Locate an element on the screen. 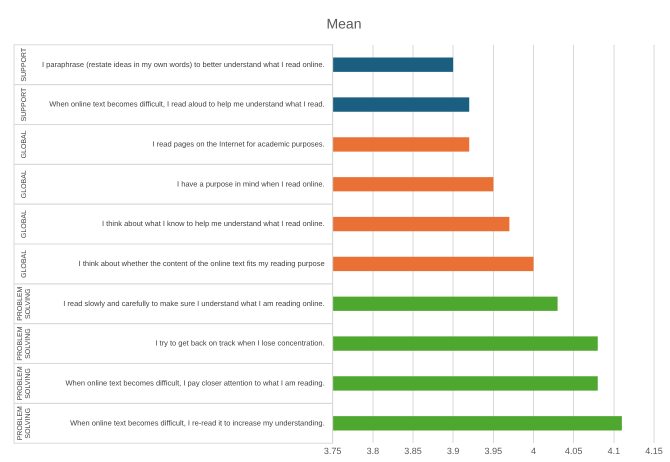  x-tick-label: 3.85 is located at coordinates (413, 451).